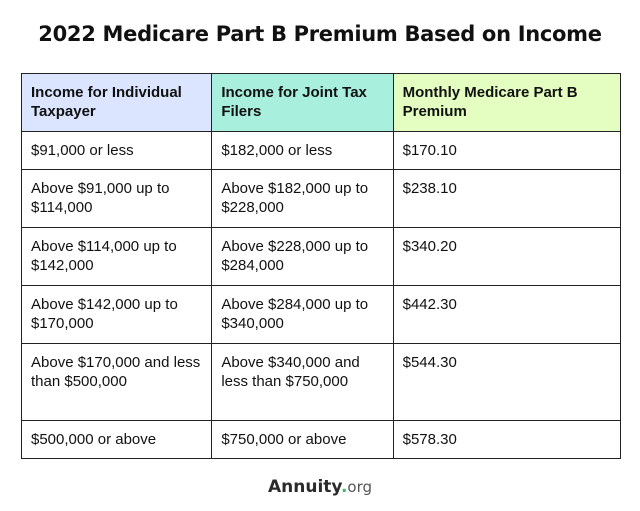  What do you see at coordinates (507, 314) in the screenshot?
I see `cell-monthly-premium: $442.30` at bounding box center [507, 314].